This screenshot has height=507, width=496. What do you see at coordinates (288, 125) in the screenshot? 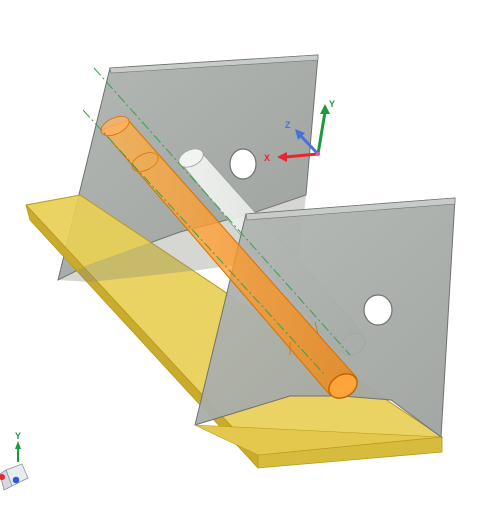
I see `triad-z-label: Z` at bounding box center [288, 125].